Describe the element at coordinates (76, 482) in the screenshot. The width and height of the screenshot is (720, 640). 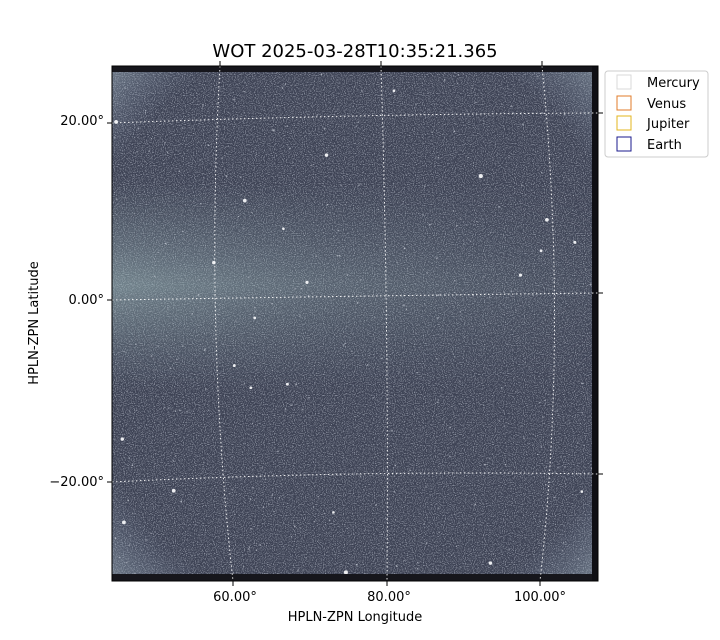
I see `y-tick-label: −20.00°` at that location.